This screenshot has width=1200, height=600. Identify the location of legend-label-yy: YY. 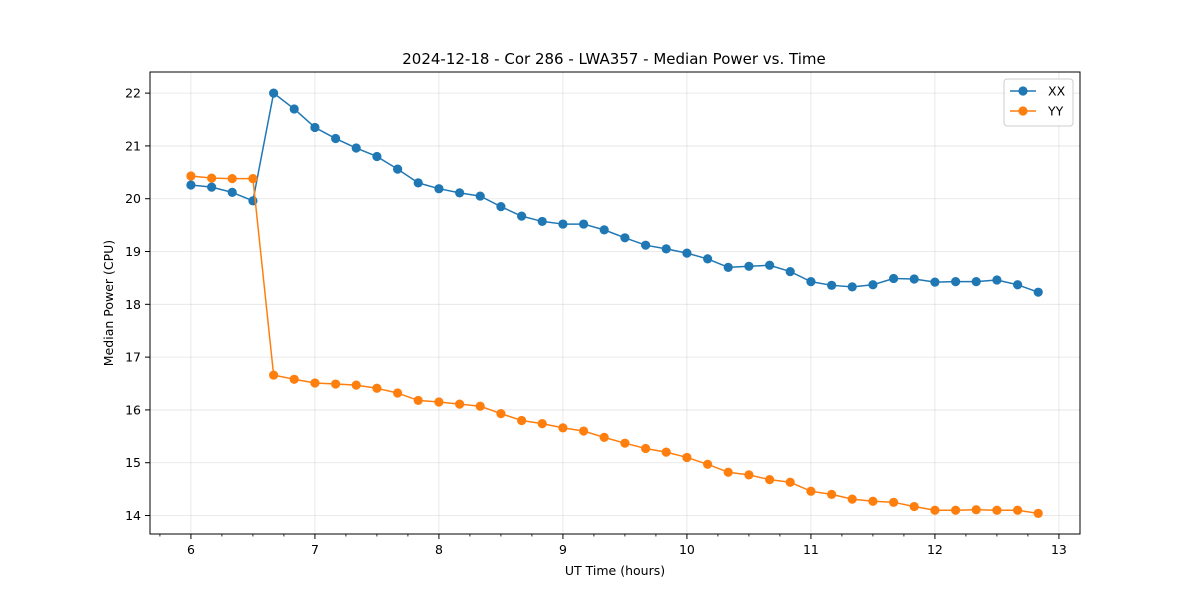
(1055, 111).